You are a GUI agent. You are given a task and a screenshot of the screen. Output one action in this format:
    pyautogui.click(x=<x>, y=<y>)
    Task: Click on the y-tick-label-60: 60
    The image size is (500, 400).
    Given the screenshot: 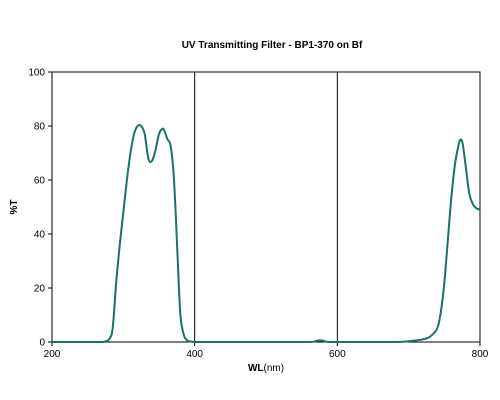 What is the action you would take?
    pyautogui.click(x=40, y=181)
    